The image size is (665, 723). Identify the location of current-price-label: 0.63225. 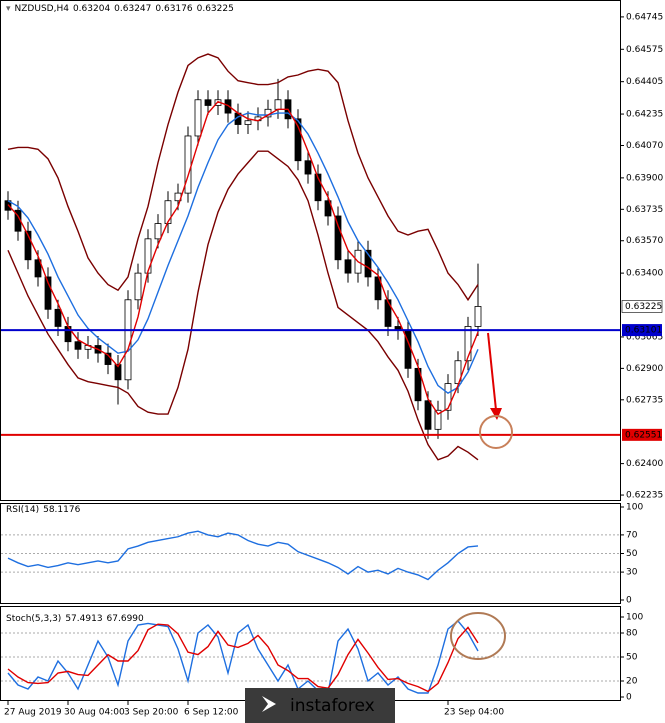
(643, 307).